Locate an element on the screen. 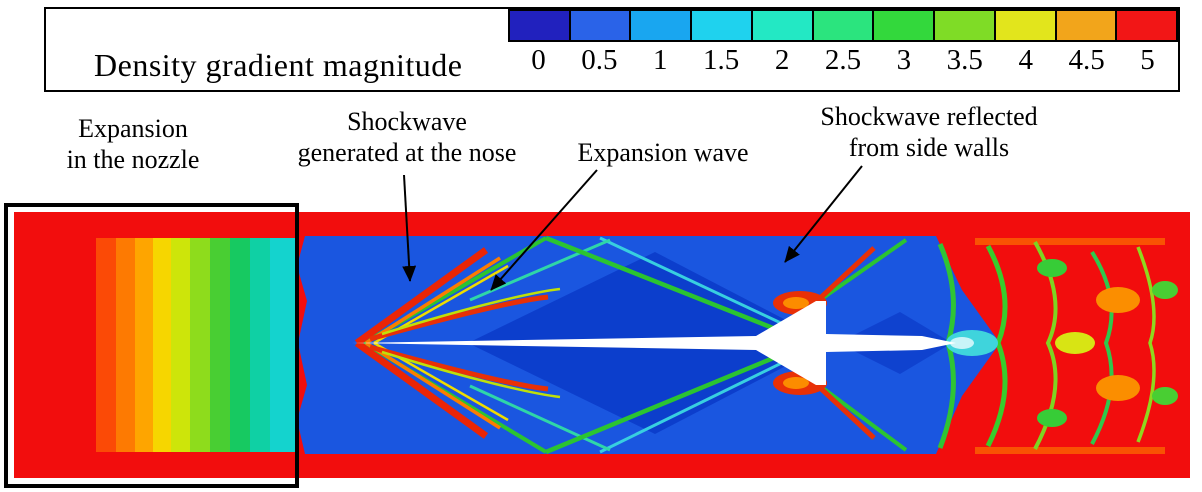 This screenshot has width=1202, height=492. wake-light-core is located at coordinates (962, 343).